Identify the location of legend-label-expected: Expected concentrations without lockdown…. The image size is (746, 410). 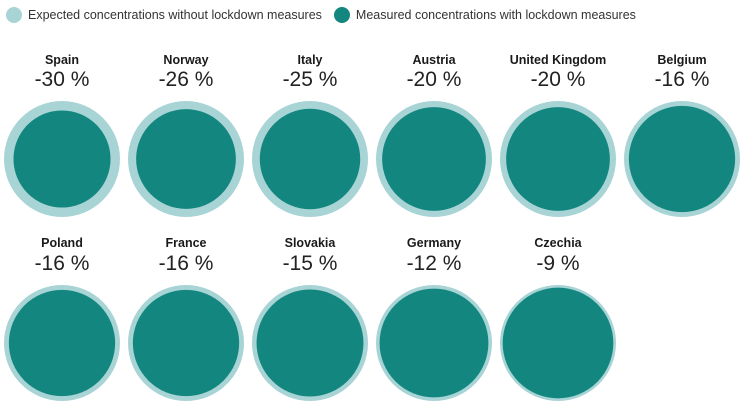
(175, 15).